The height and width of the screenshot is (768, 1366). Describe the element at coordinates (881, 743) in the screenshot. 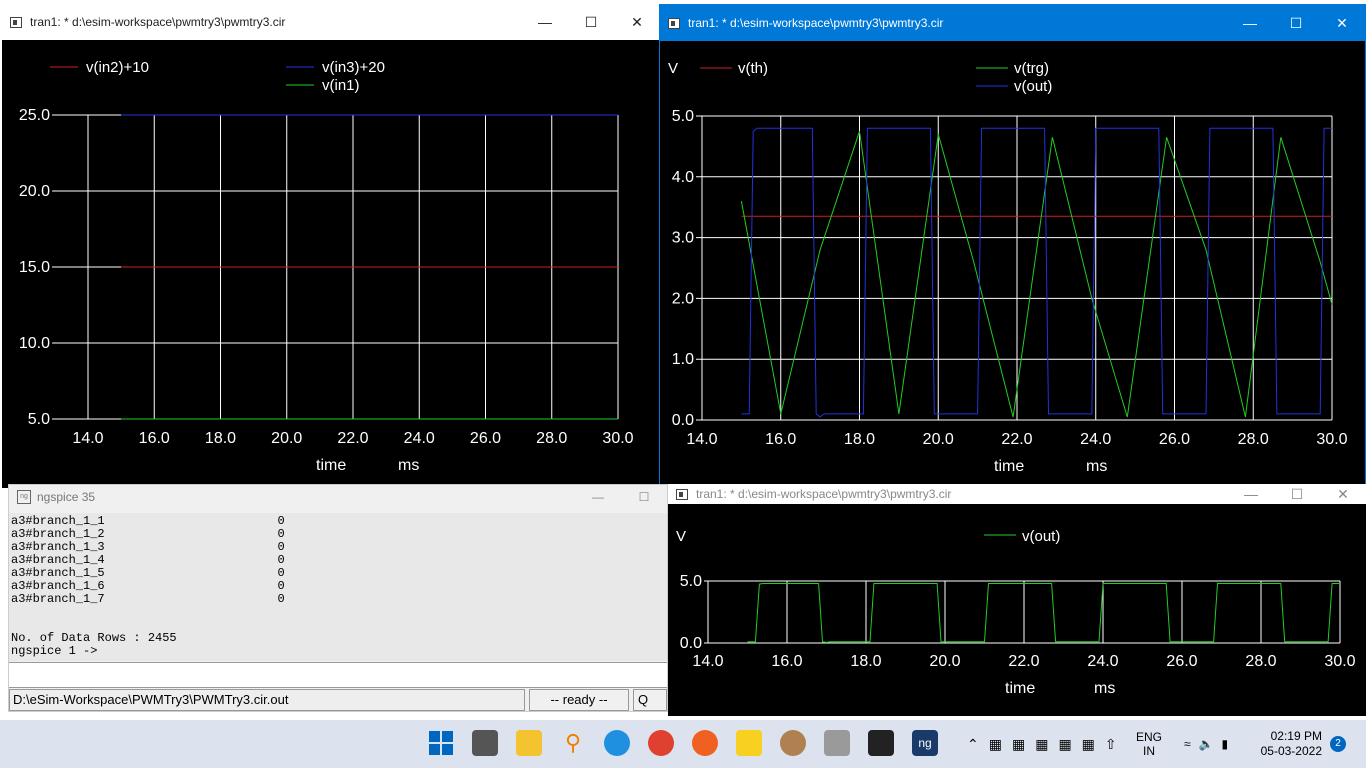

I see `terminal-icon` at that location.